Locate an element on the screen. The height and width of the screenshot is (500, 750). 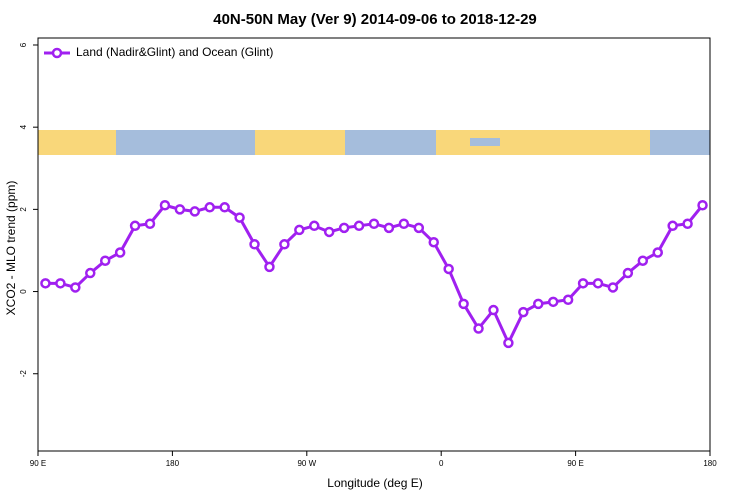
y-tick-label: 2 is located at coordinates (23, 209).